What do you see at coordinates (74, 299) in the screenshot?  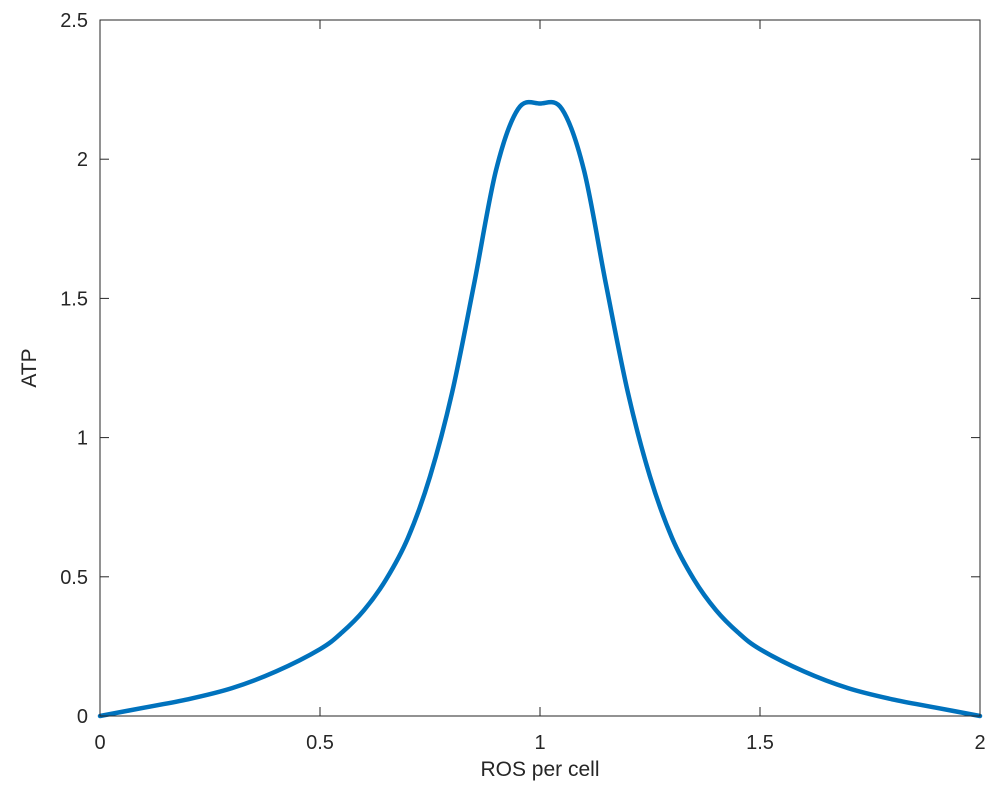 I see `y-tick-label: 1.5` at bounding box center [74, 299].